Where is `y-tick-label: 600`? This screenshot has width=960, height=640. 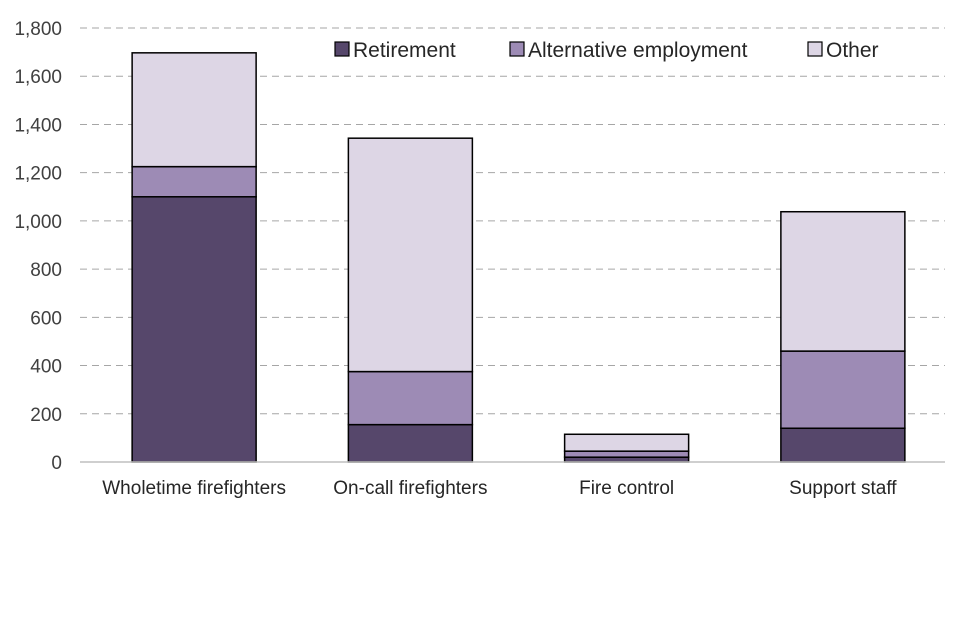 y-tick-label: 600 is located at coordinates (46, 318).